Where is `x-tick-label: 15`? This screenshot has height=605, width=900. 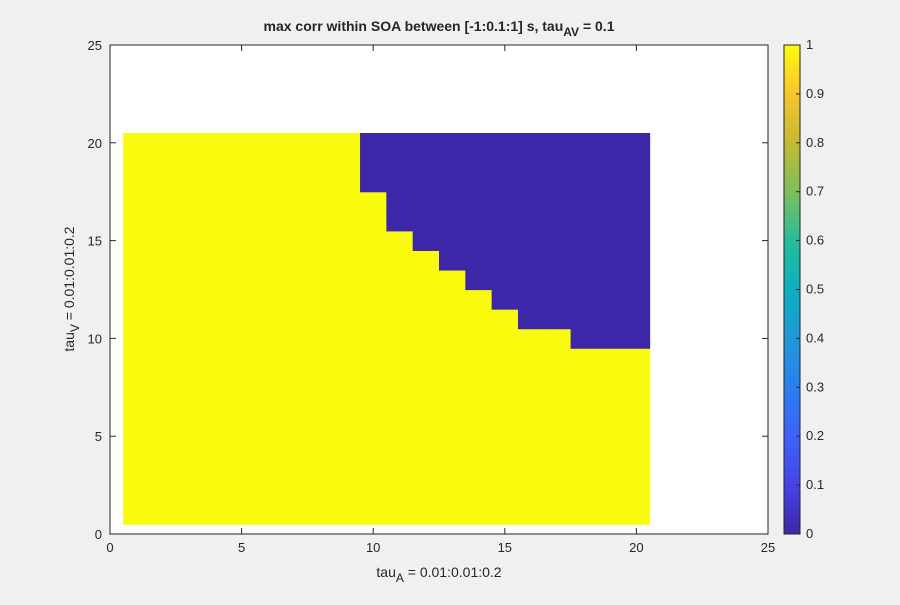
x-tick-label: 15 is located at coordinates (505, 547).